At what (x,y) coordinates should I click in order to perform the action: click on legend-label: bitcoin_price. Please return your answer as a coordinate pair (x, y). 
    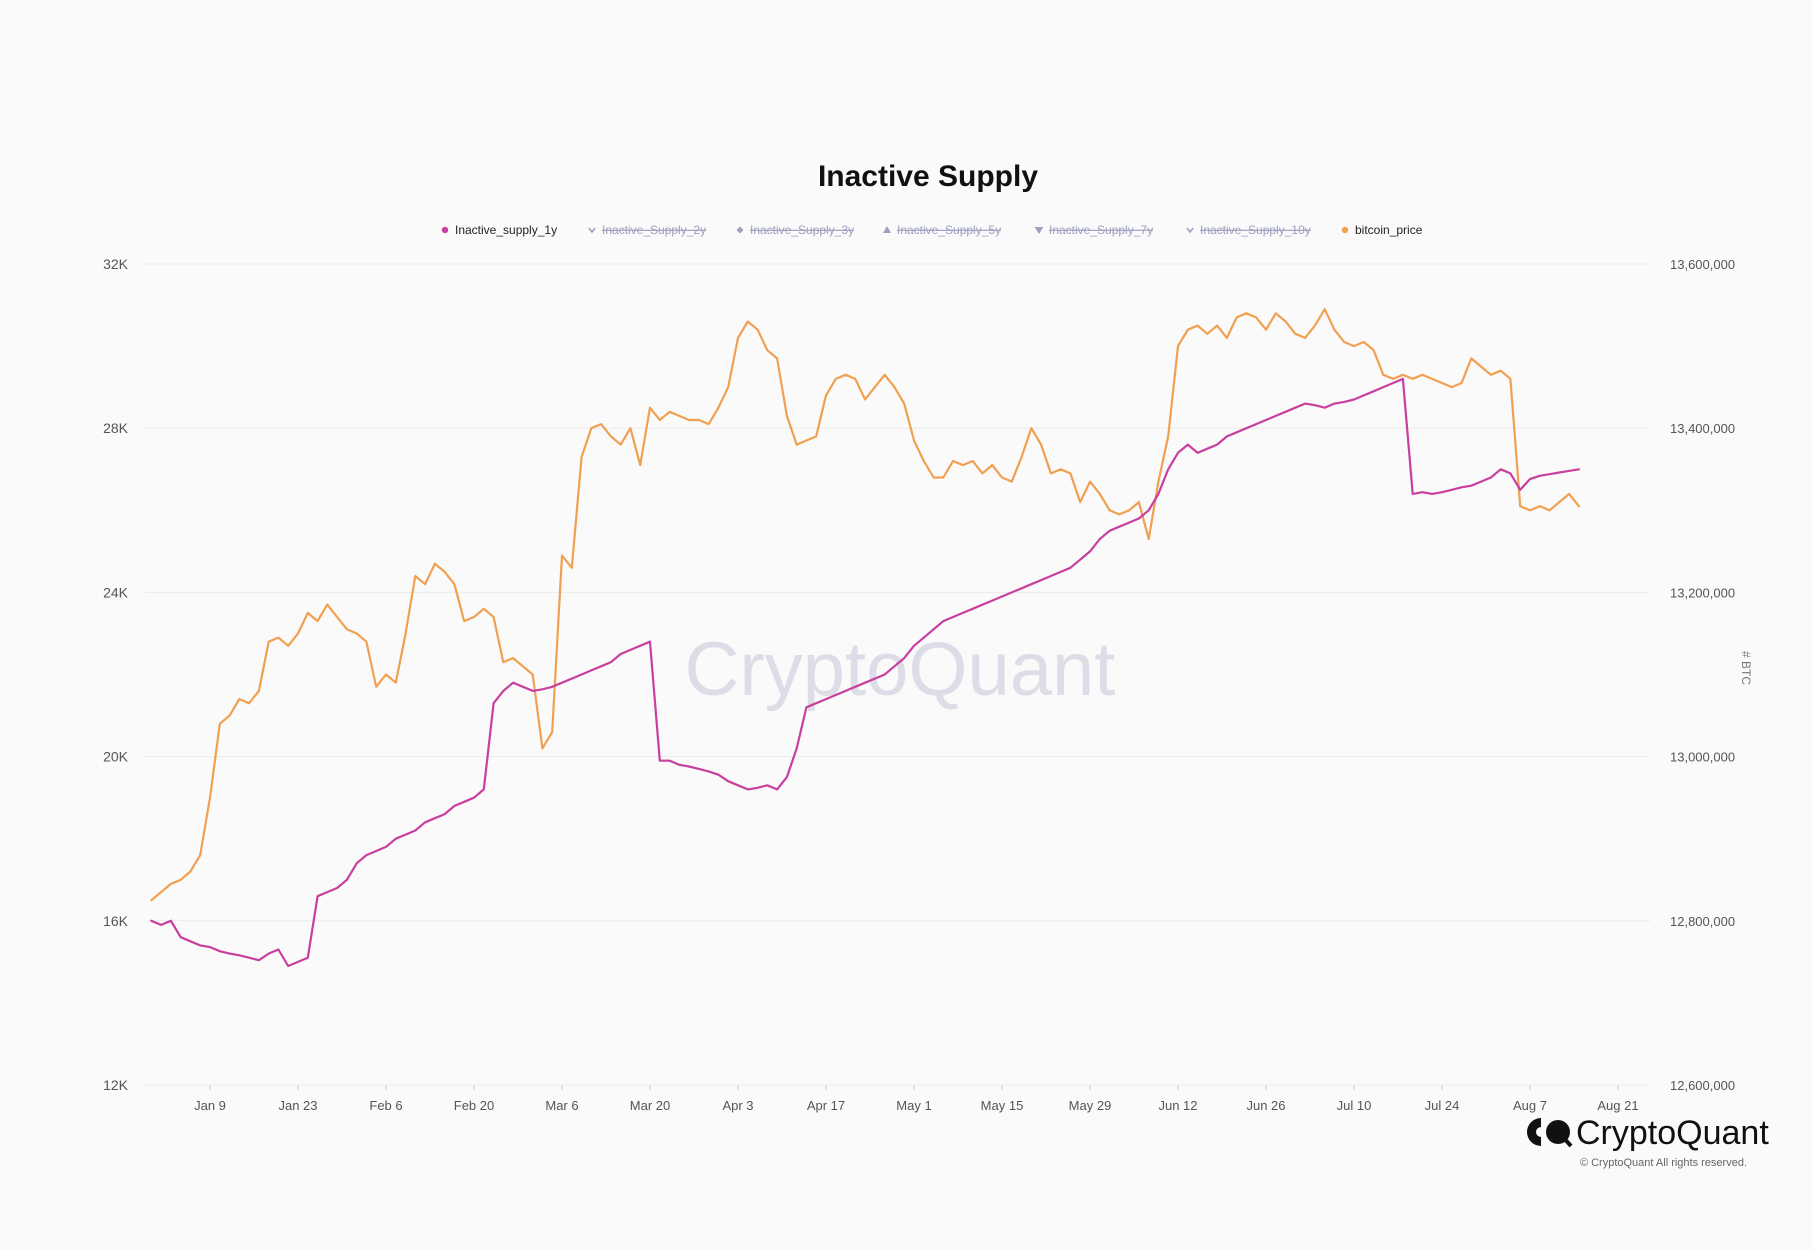
    Looking at the image, I should click on (1389, 230).